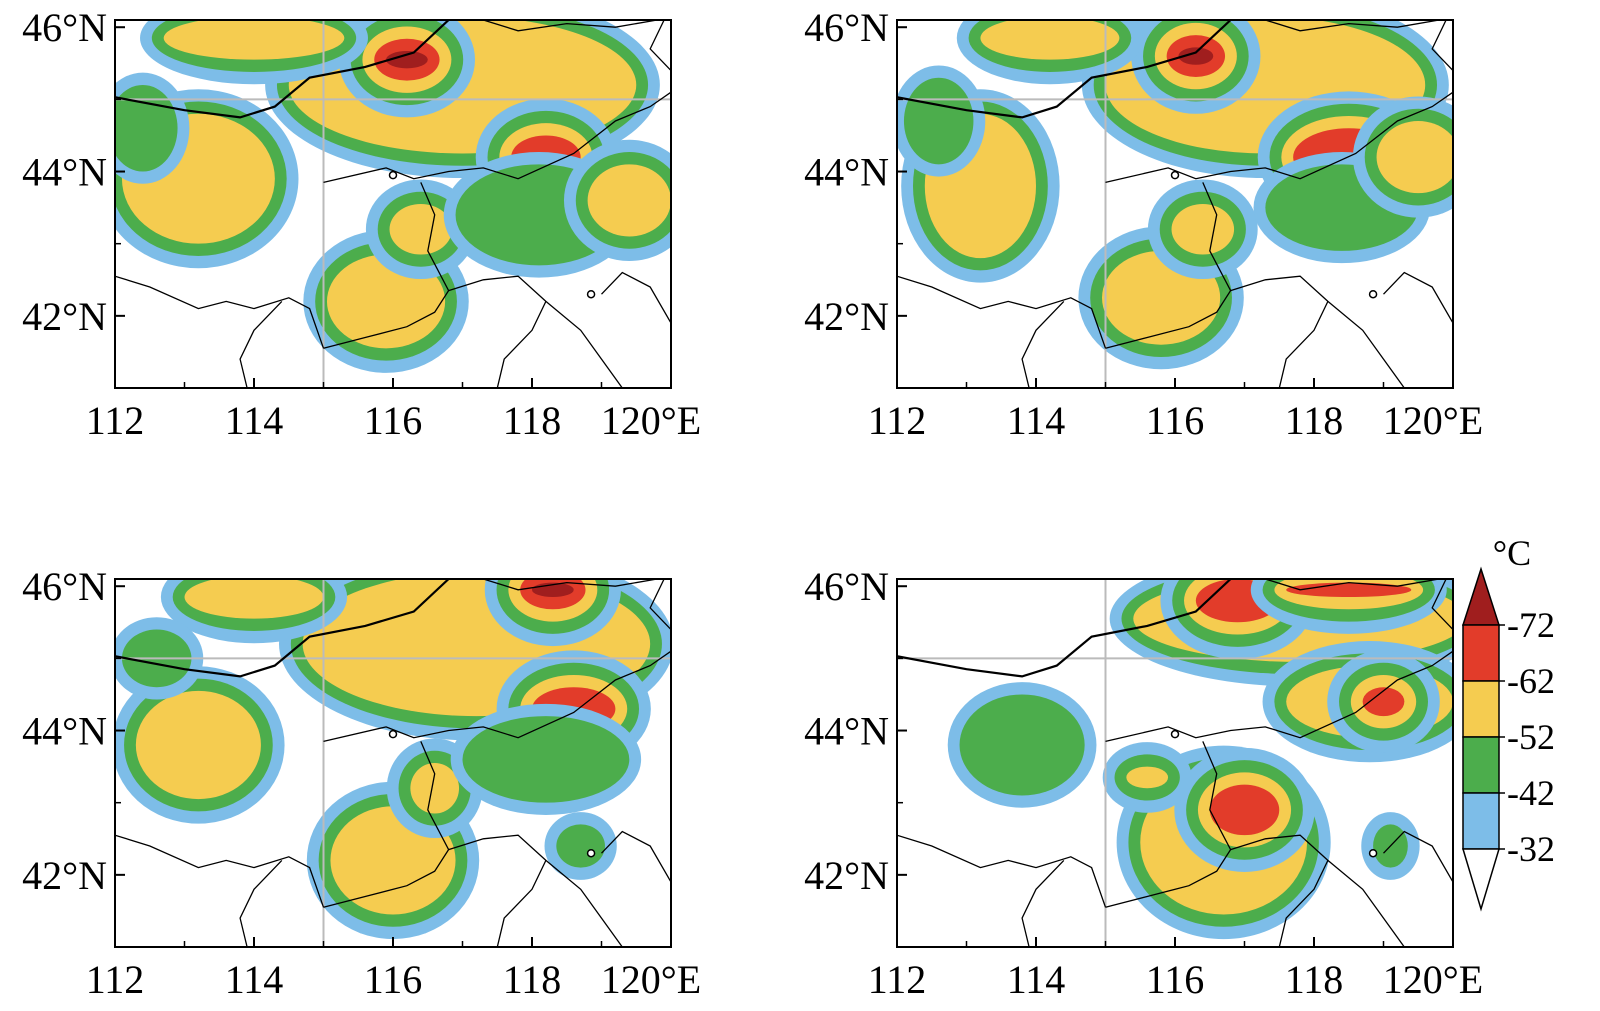  Describe the element at coordinates (1373, 853) in the screenshot. I see `station-b-marker` at that location.